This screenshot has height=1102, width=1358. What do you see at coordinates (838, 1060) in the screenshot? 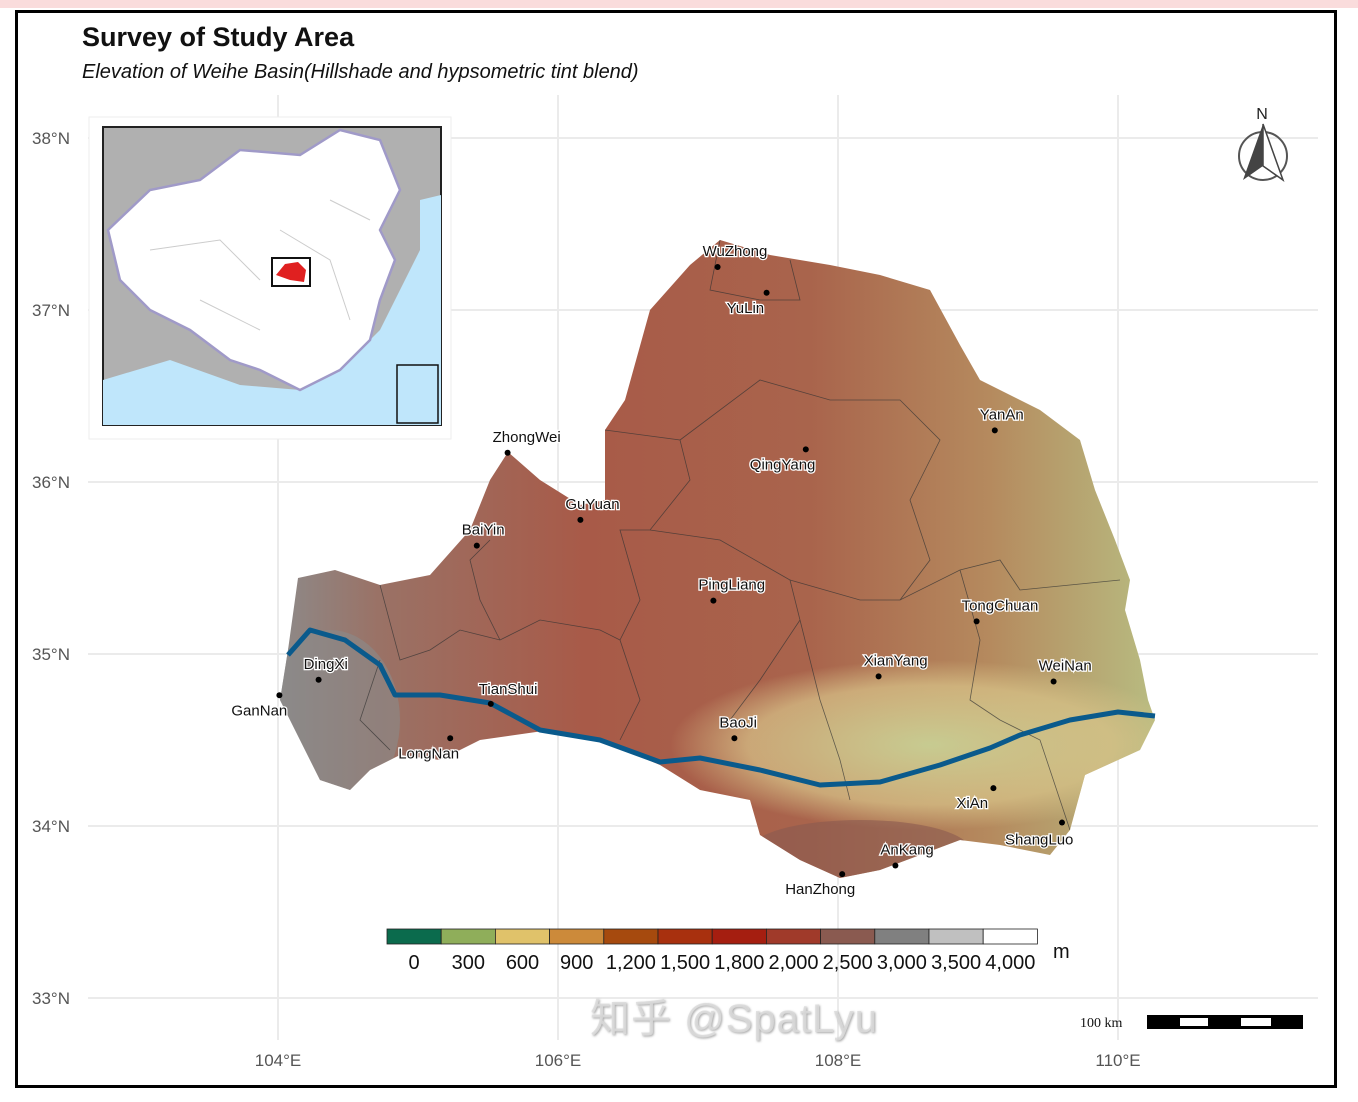
I see `lon-tick-label: 108°E` at bounding box center [838, 1060].